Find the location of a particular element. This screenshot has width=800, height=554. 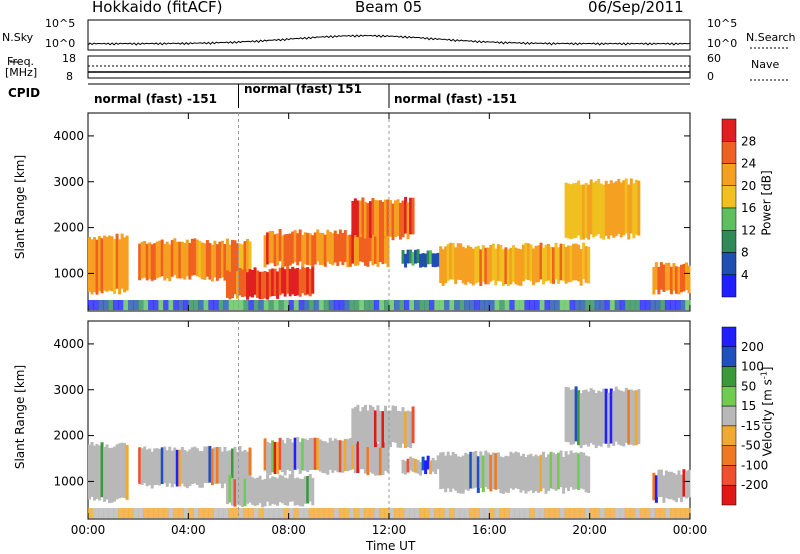

power-colorbar-tick-label: 8 is located at coordinates (745, 253).